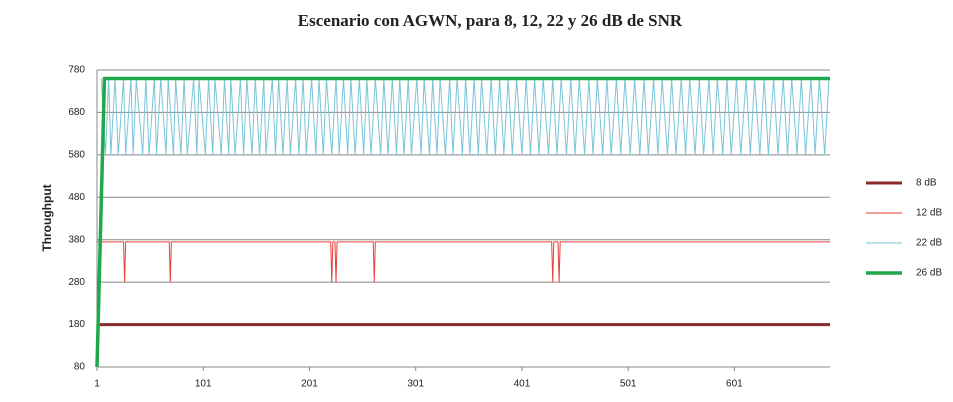 Image resolution: width=953 pixels, height=402 pixels. I want to click on x-tick-label: 101, so click(203, 384).